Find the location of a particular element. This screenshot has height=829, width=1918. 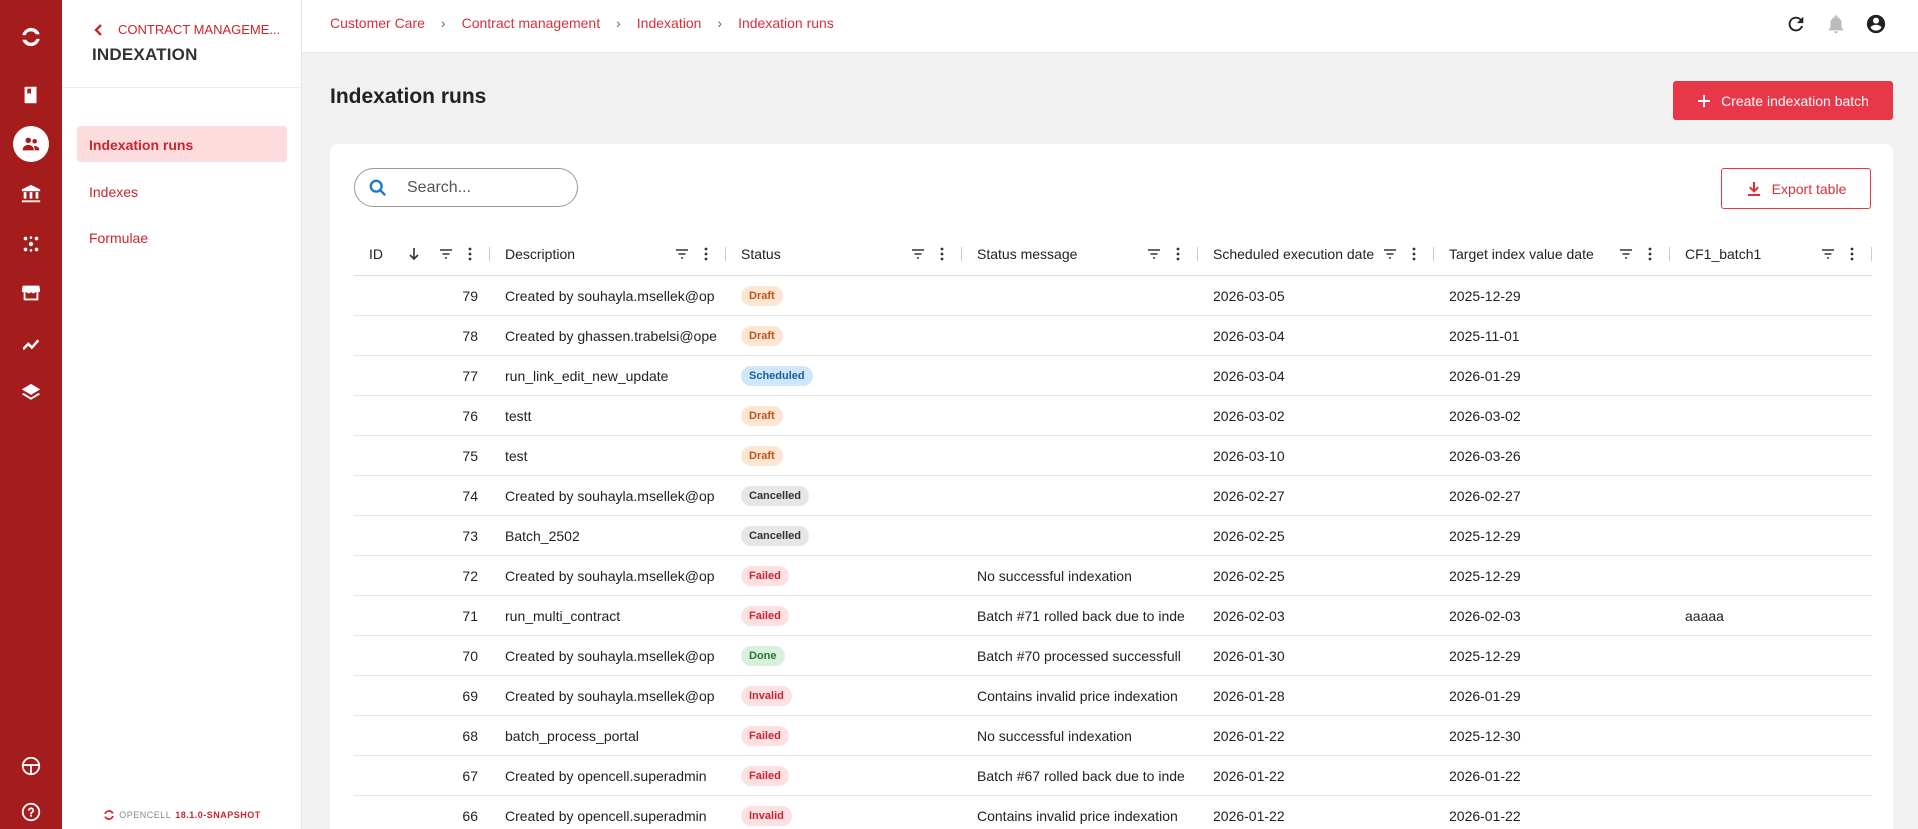

cell-target-index-value-date: 2025-12-30 is located at coordinates (1485, 735).